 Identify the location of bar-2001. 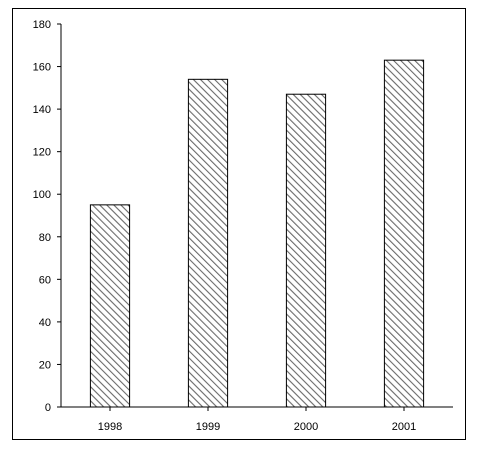
(404, 233).